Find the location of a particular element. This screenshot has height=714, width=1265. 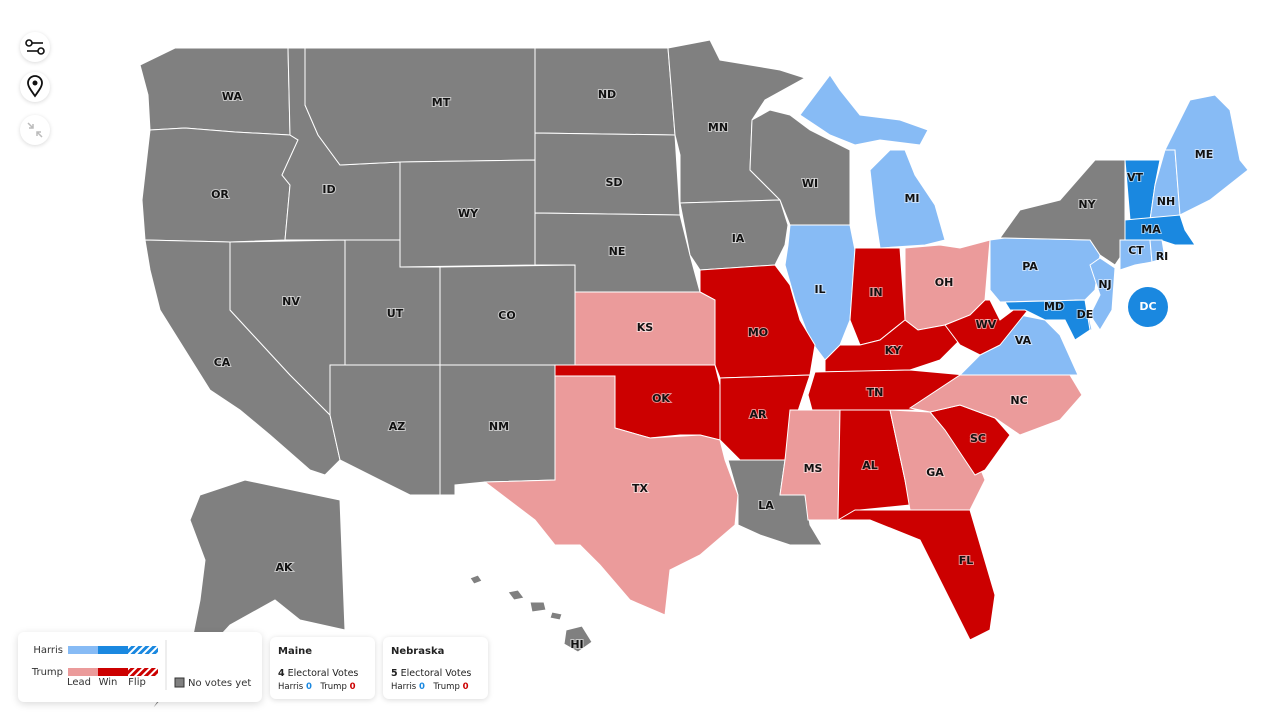

state-label: WY is located at coordinates (468, 213).